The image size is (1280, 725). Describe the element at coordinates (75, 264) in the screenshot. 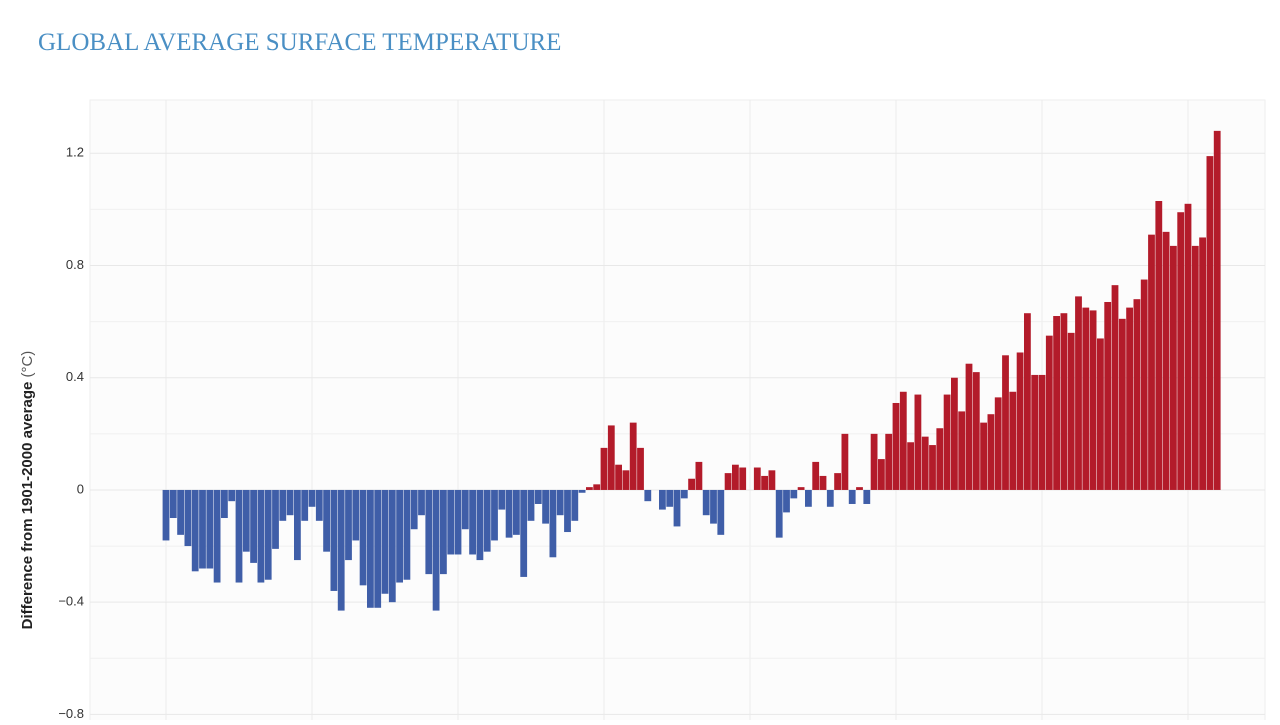

I see `y-tick-label: 0.8` at that location.